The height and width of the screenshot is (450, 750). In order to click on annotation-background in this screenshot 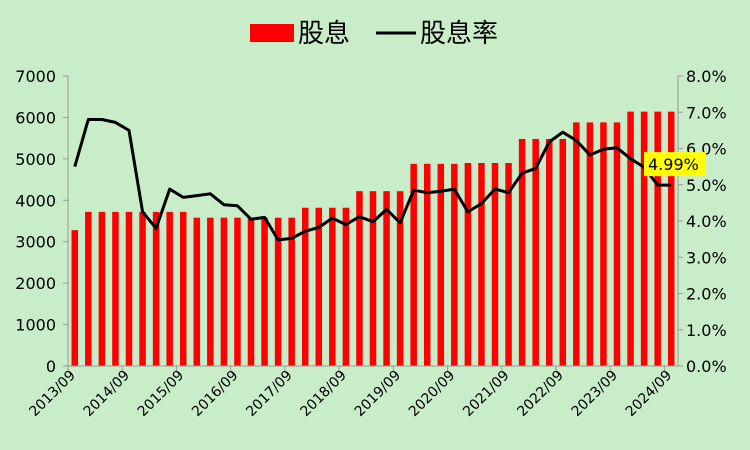, I will do `click(675, 164)`.